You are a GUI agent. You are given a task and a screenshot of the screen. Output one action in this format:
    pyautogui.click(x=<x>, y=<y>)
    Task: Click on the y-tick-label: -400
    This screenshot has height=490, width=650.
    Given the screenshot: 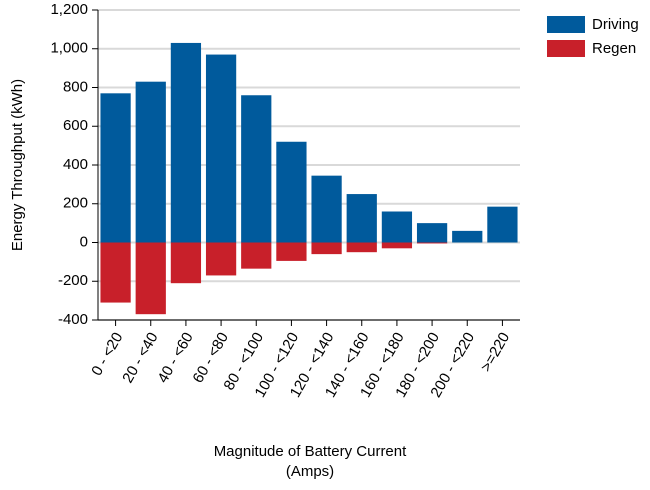 What is the action you would take?
    pyautogui.click(x=73, y=319)
    